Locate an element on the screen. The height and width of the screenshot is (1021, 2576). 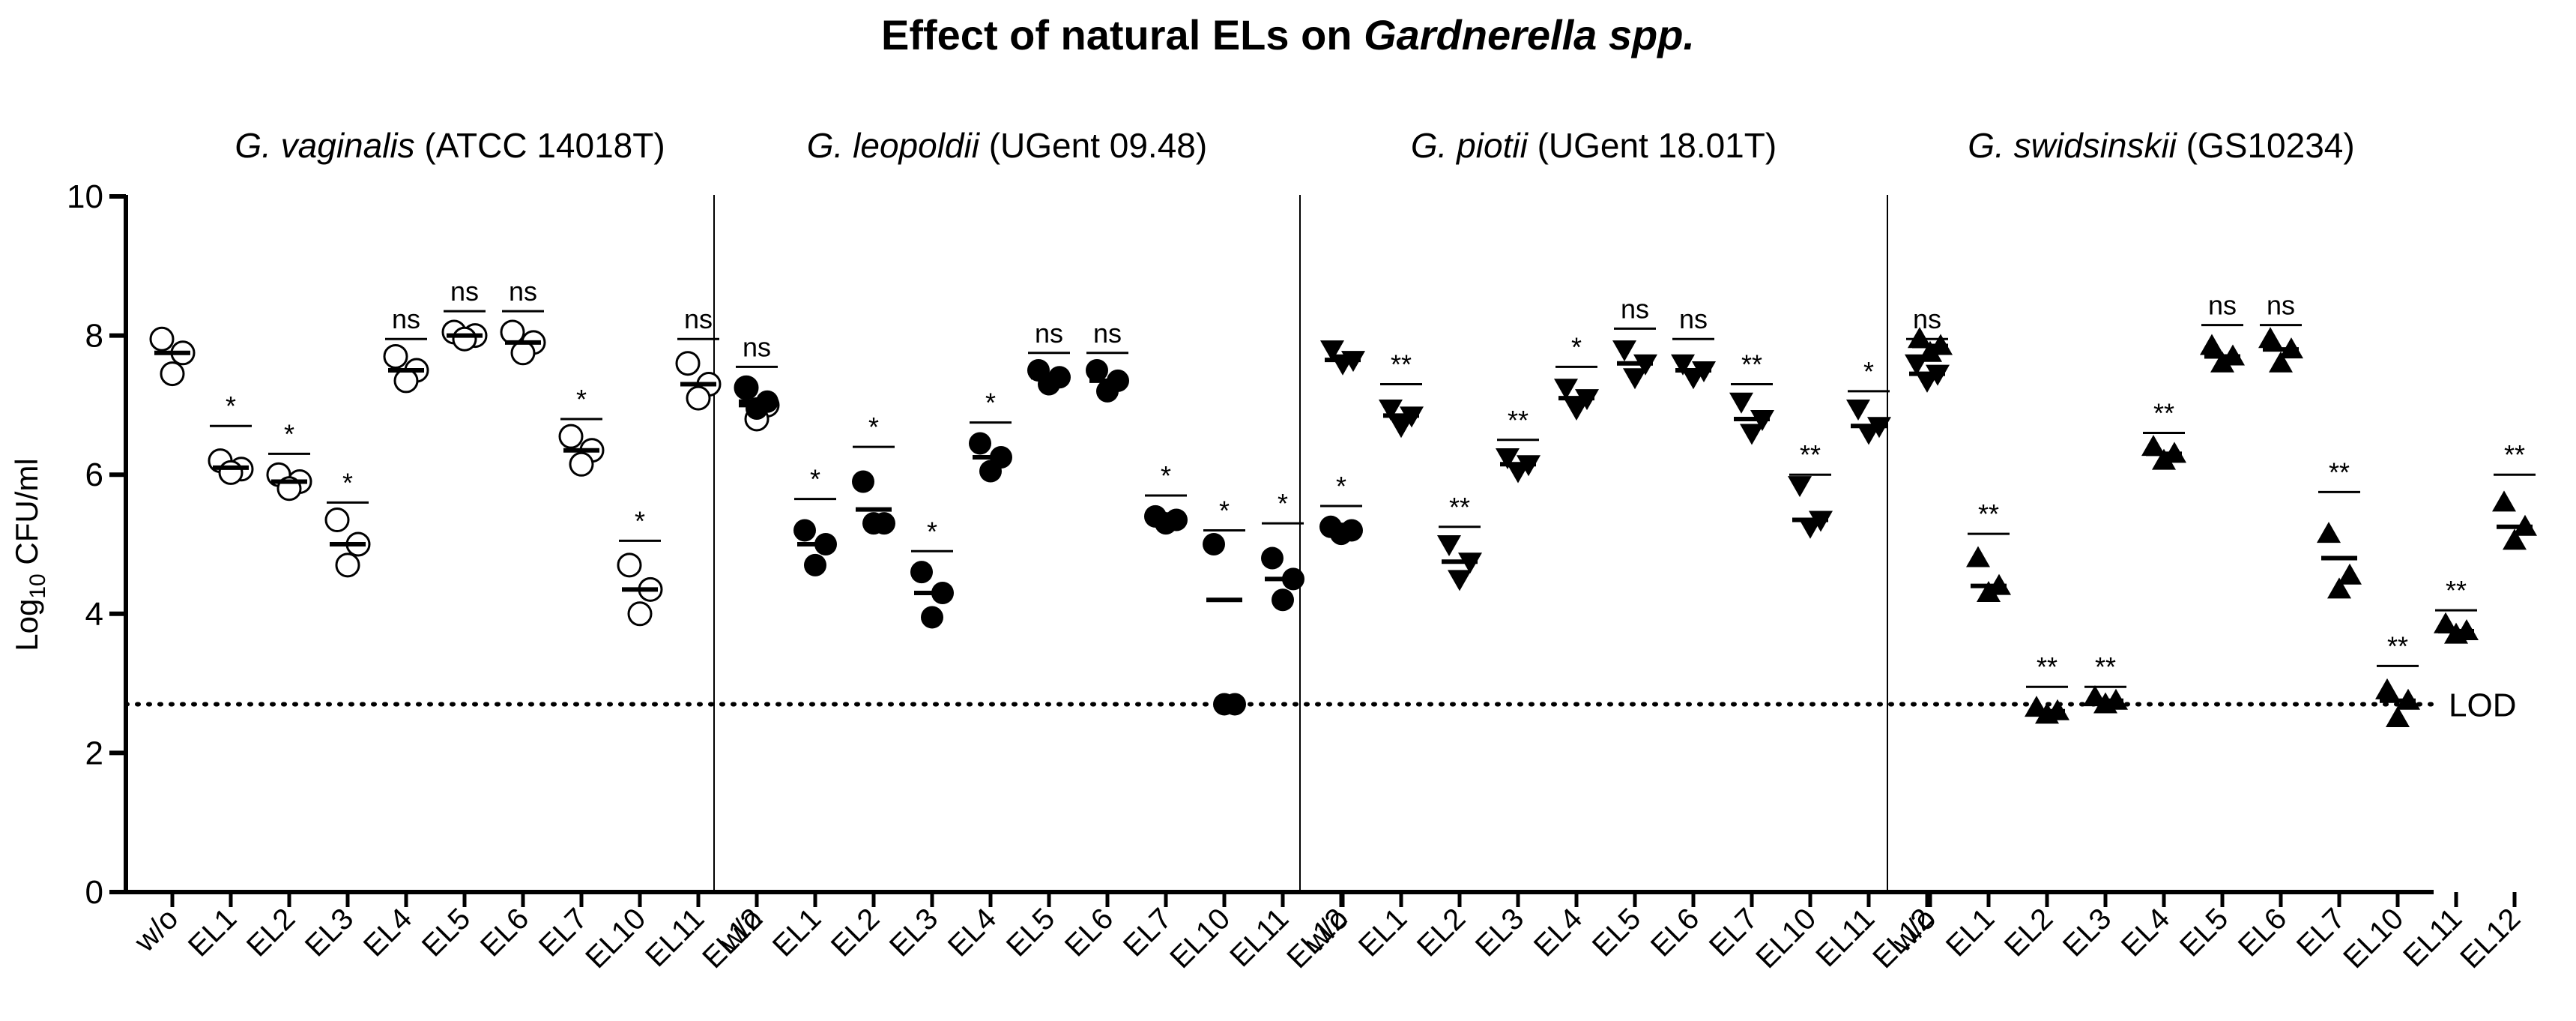
panel-strain: (UGent 09.48) is located at coordinates (1093, 146).